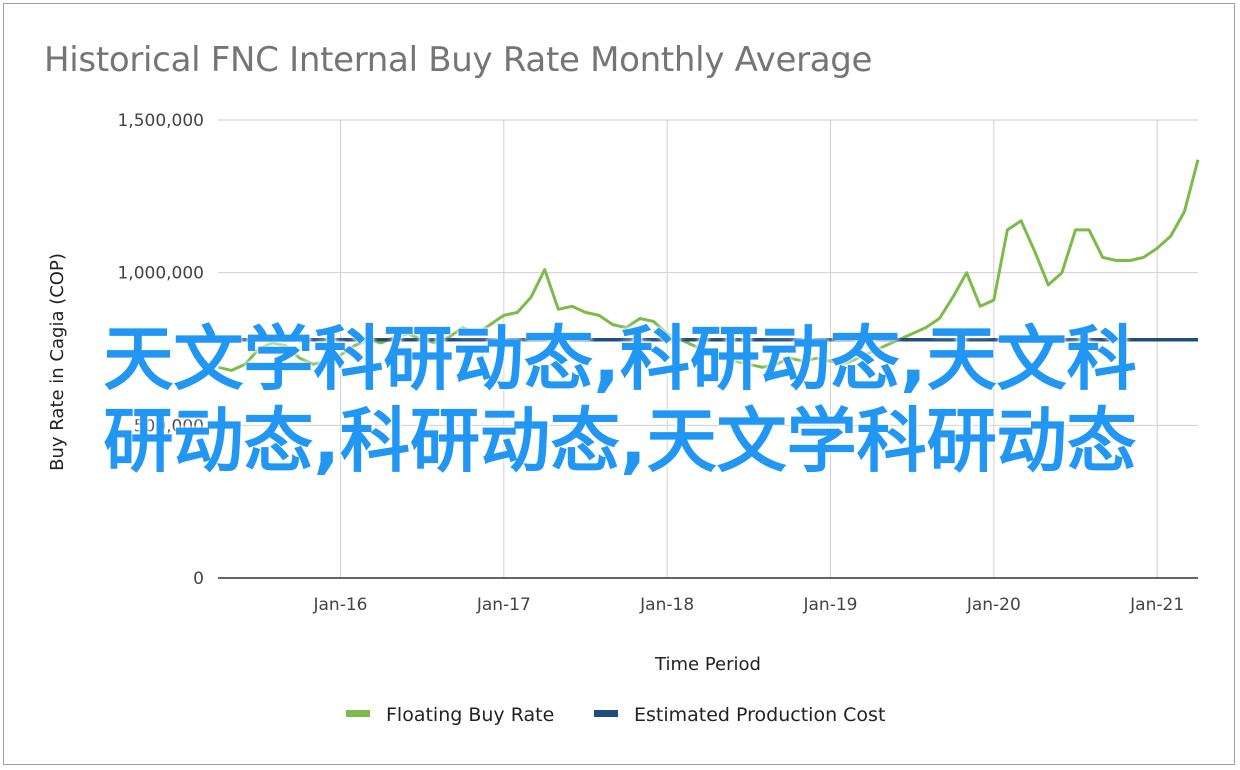 This screenshot has width=1240, height=770. I want to click on x-tick-label-3: Jan-19, so click(830, 605).